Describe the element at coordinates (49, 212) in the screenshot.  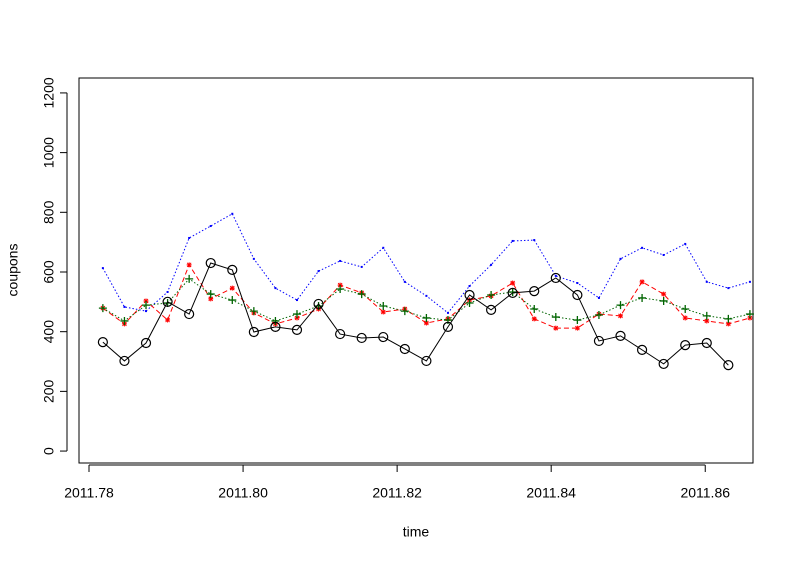
I see `y-tick-label: 800` at that location.